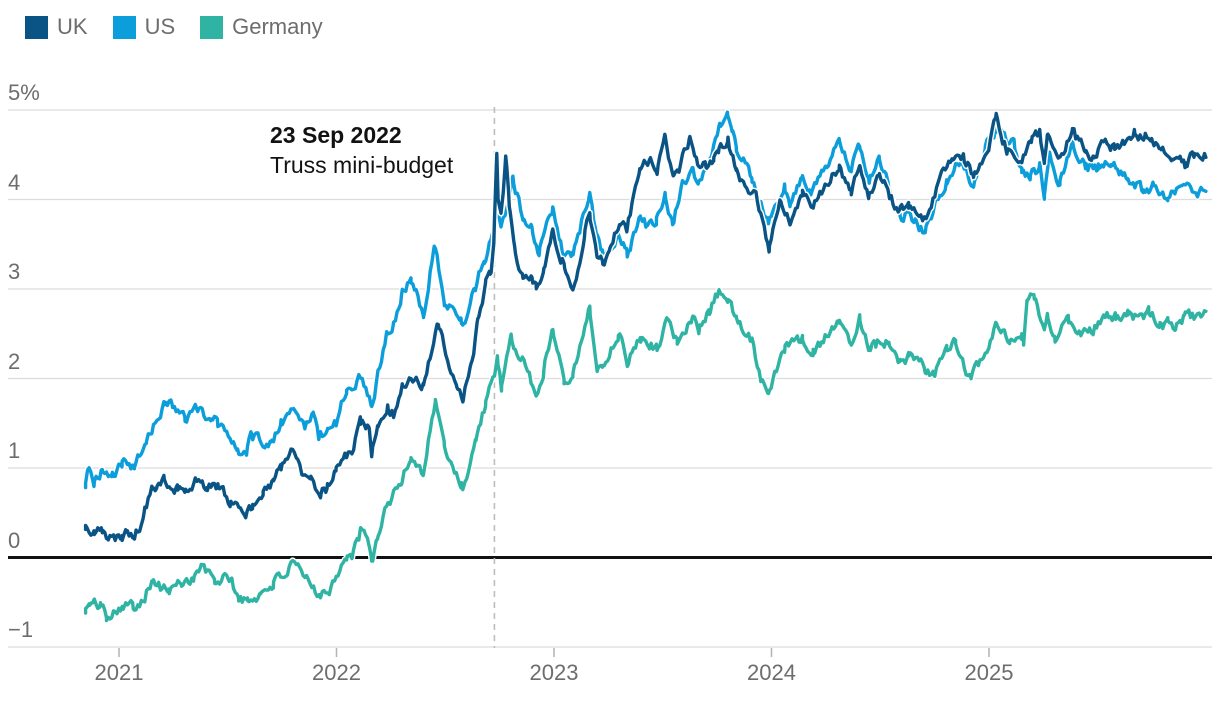  Describe the element at coordinates (119, 672) in the screenshot. I see `x-axis-label-2021: 2021` at that location.